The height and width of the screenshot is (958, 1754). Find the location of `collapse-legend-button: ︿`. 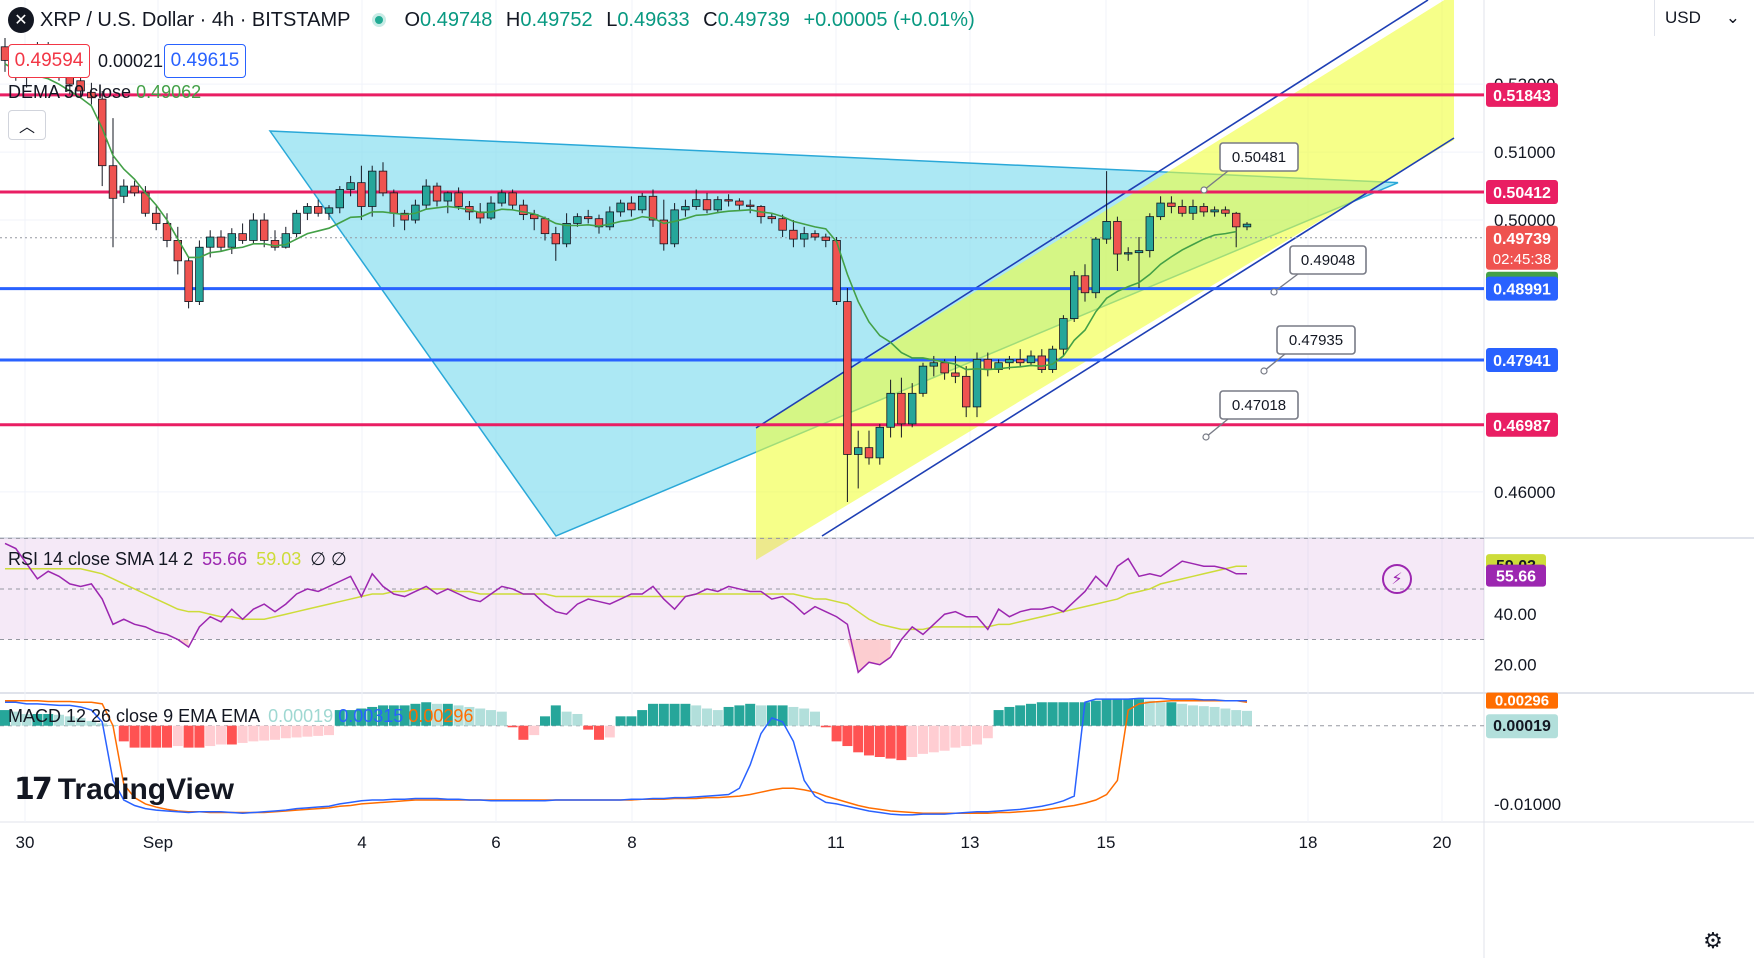

collapse-legend-button: ︿ is located at coordinates (27, 125).